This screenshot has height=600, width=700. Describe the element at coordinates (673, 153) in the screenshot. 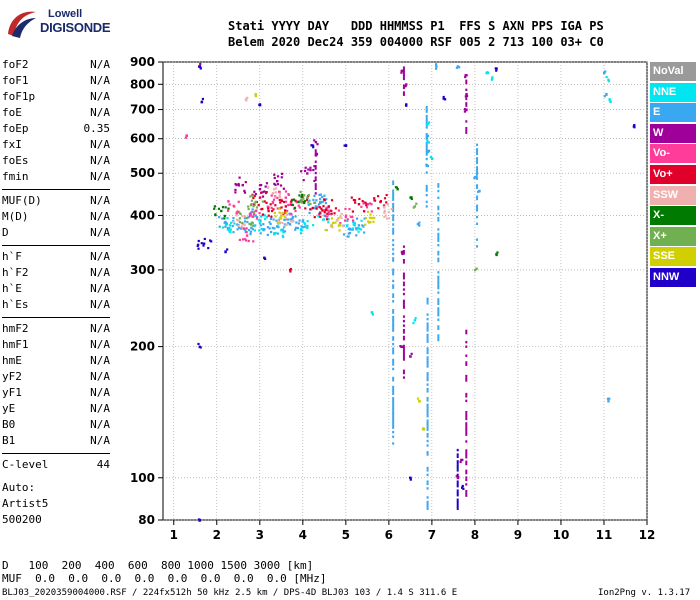

I see `legend-item-vo-: Vo-` at that location.